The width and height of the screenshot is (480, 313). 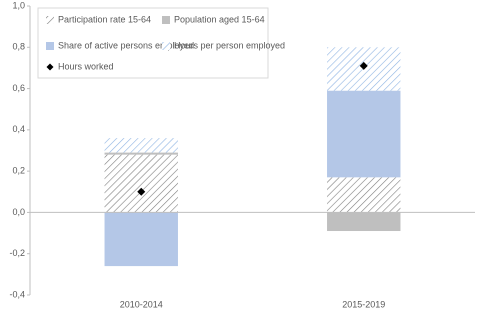 What do you see at coordinates (18, 171) in the screenshot?
I see `y-tick-label: 0,2` at bounding box center [18, 171].